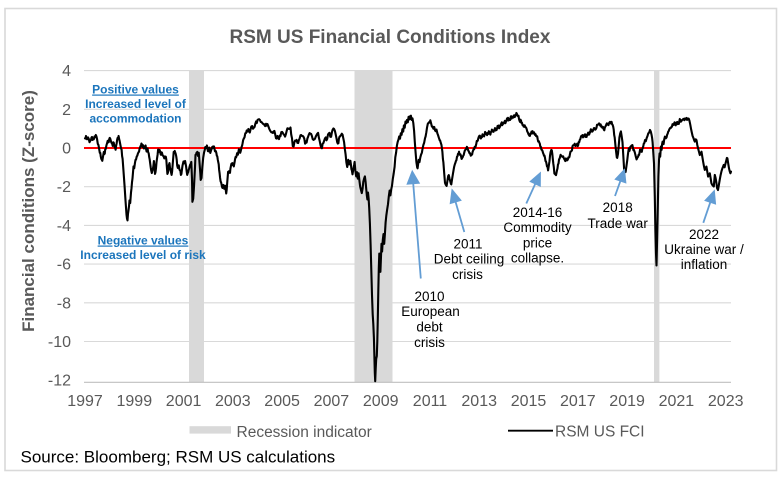  I want to click on svg-text: accommodation, so click(135, 118).